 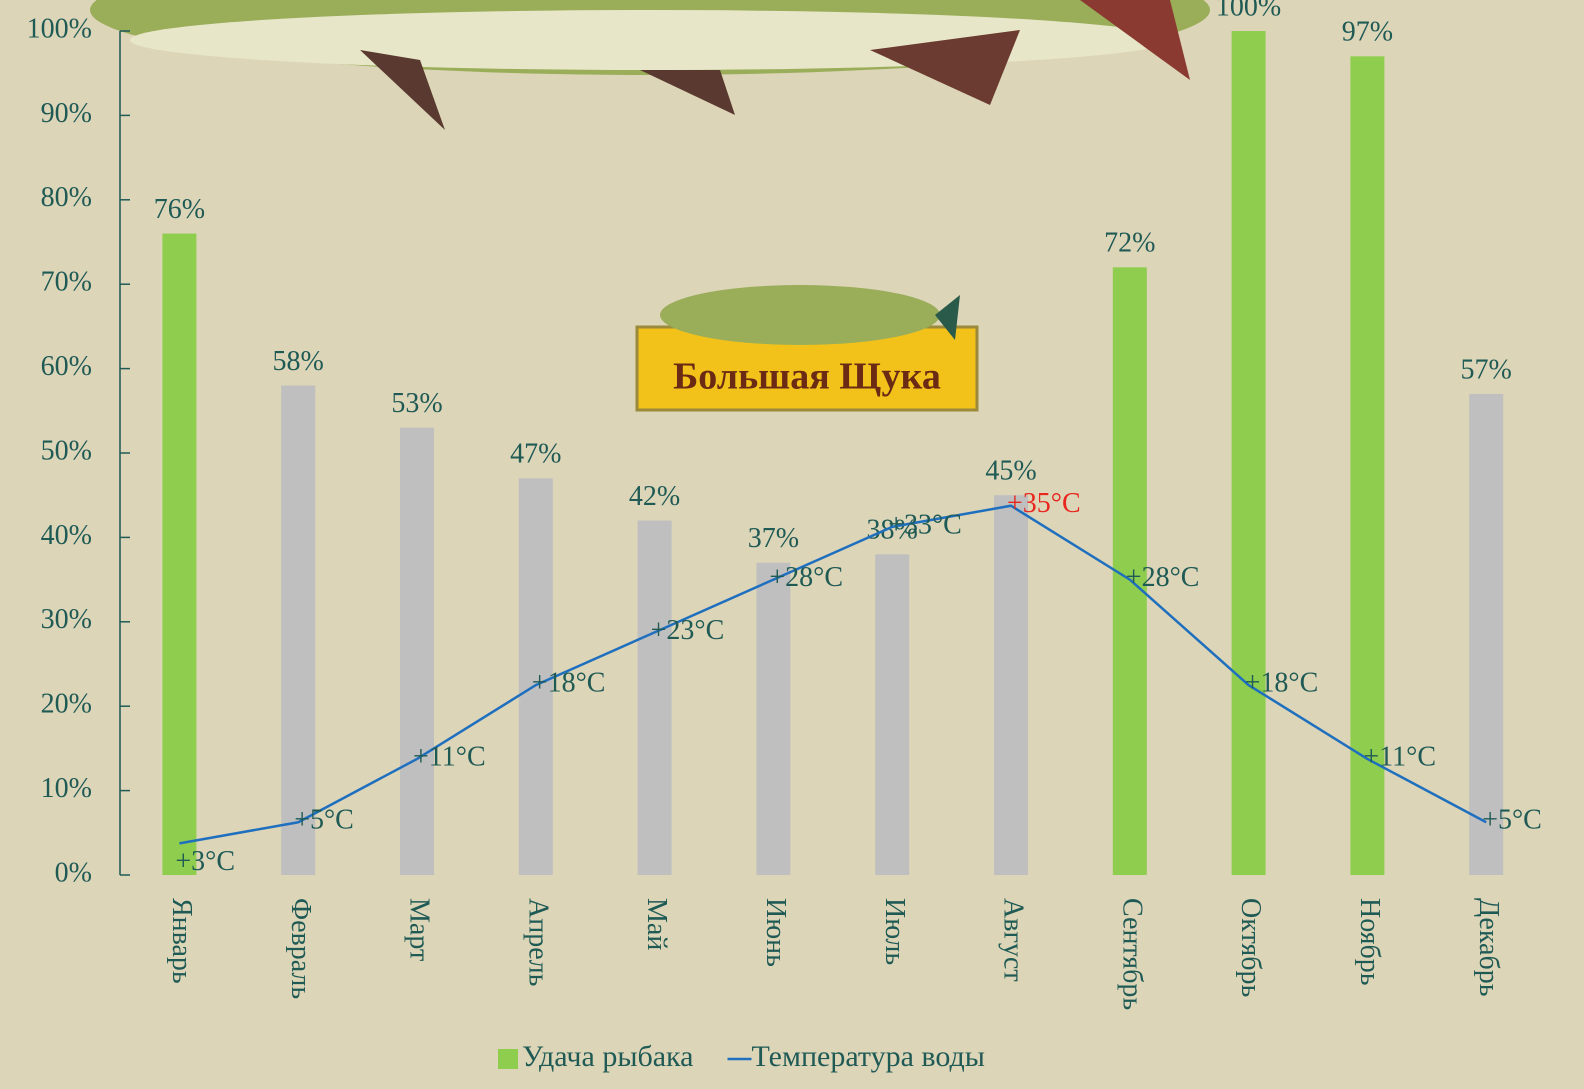 I want to click on x-tick-label: Февраль, so click(x=300, y=948).